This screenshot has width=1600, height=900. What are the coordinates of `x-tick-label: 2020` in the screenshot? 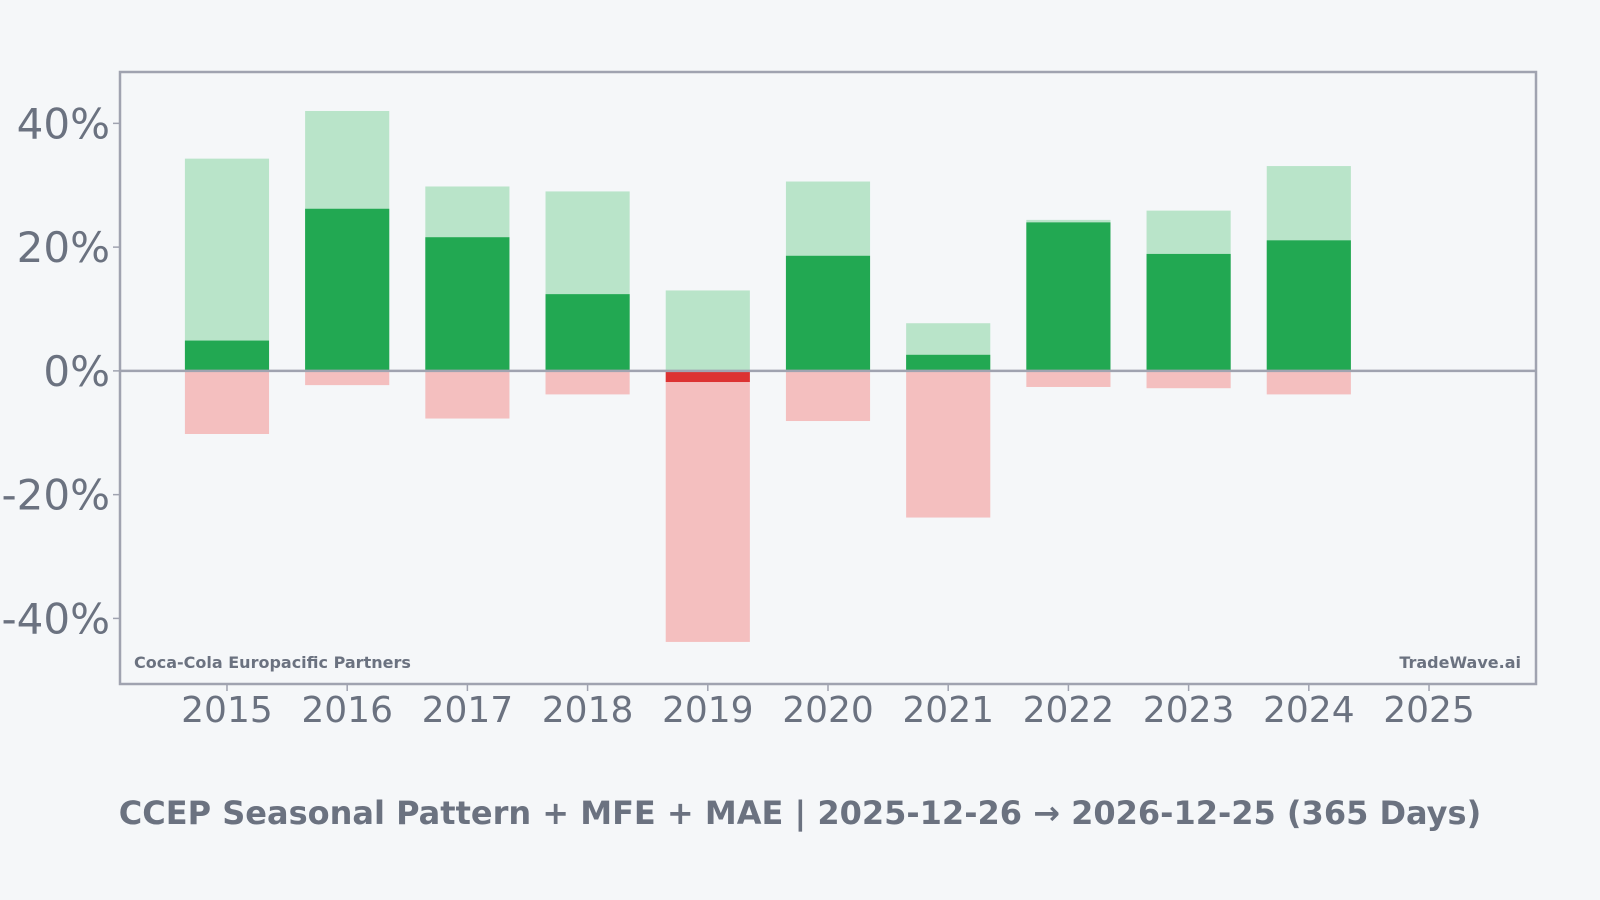 It's located at (828, 710).